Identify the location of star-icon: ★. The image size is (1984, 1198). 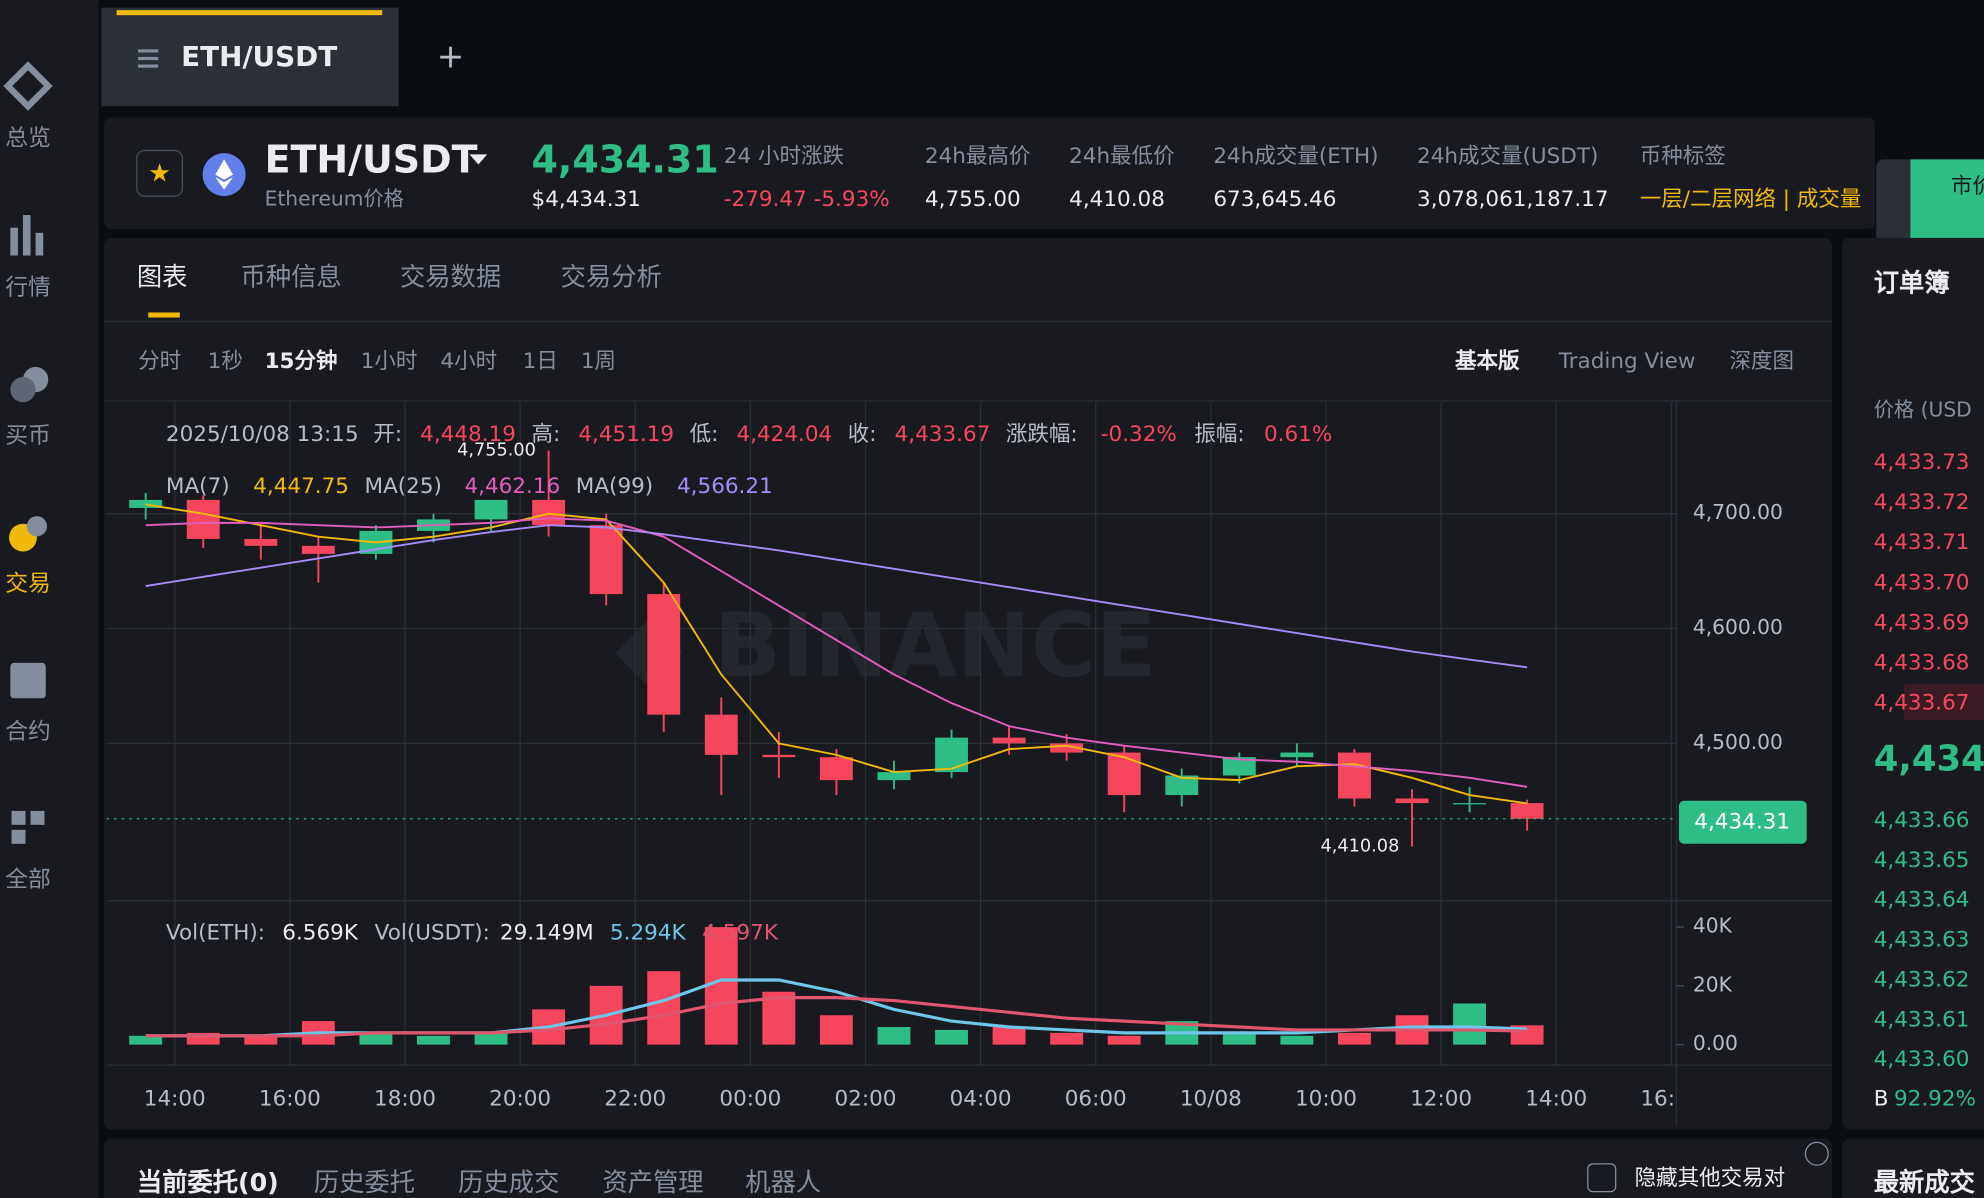
(159, 173).